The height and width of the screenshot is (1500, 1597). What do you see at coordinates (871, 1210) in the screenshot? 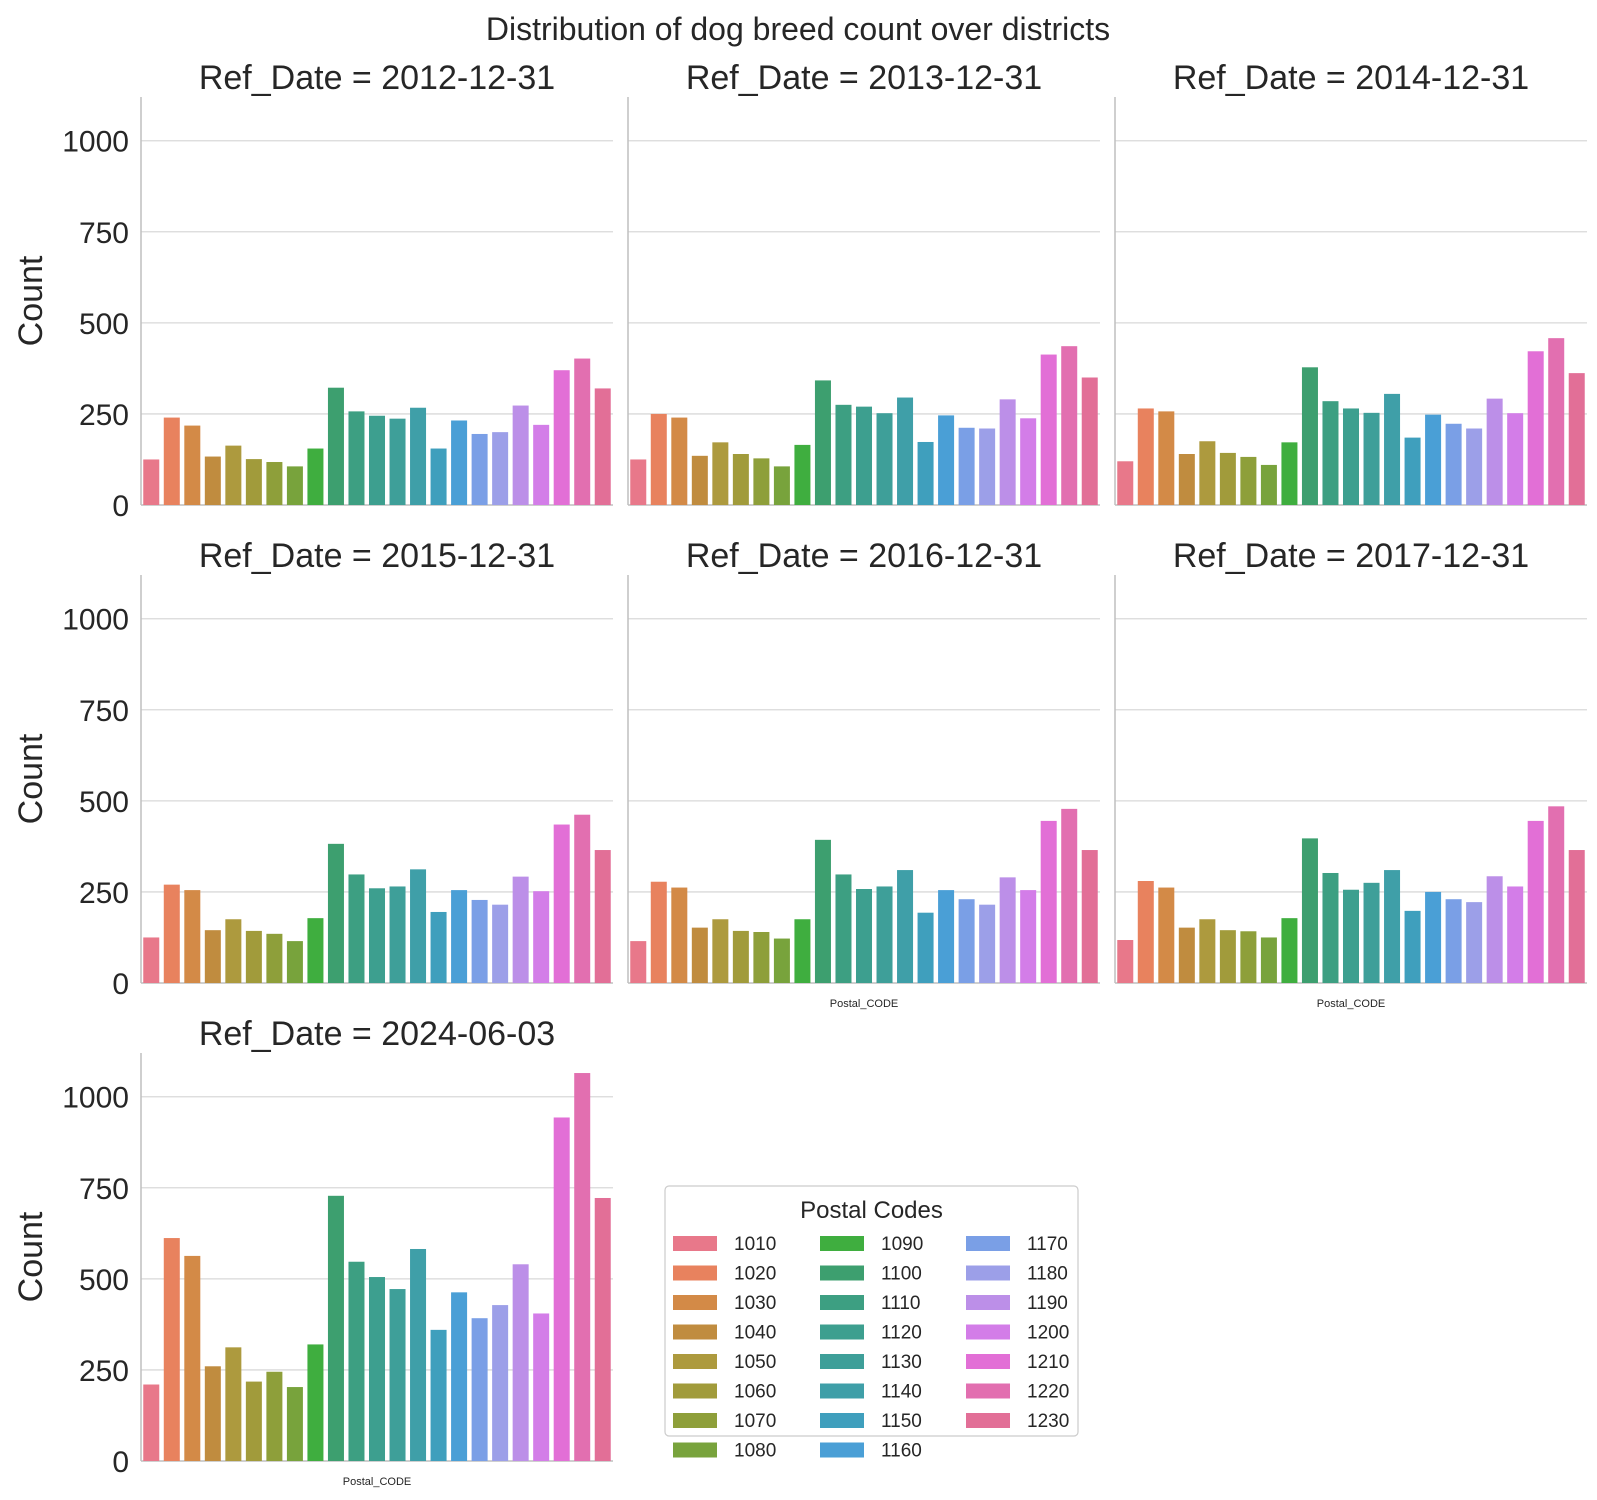
I see `legend-title: Postal Codes` at bounding box center [871, 1210].